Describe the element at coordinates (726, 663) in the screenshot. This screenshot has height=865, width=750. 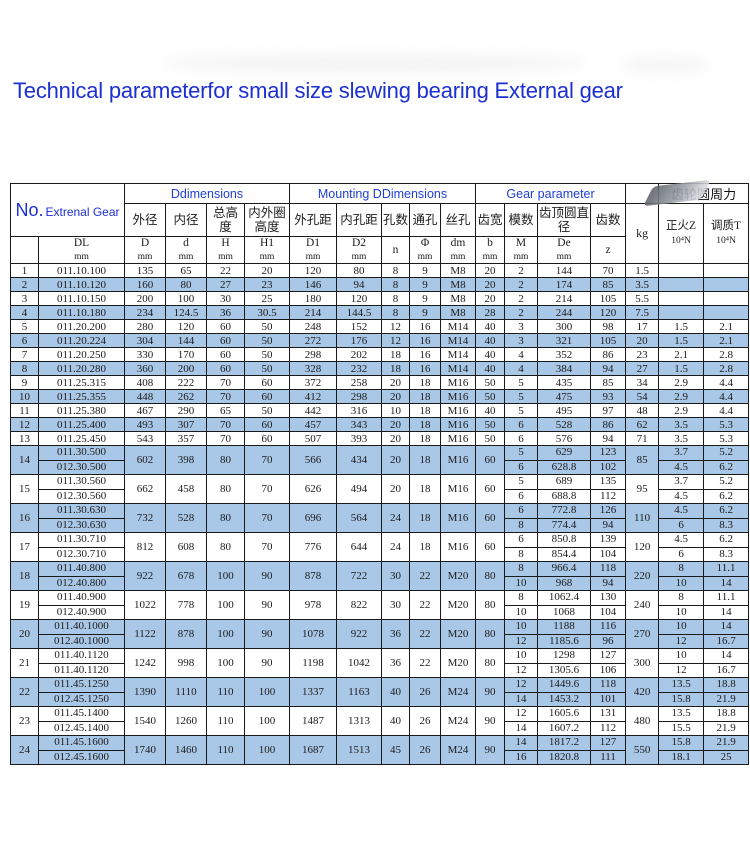
I see `col-force-T: 14 16.7` at that location.